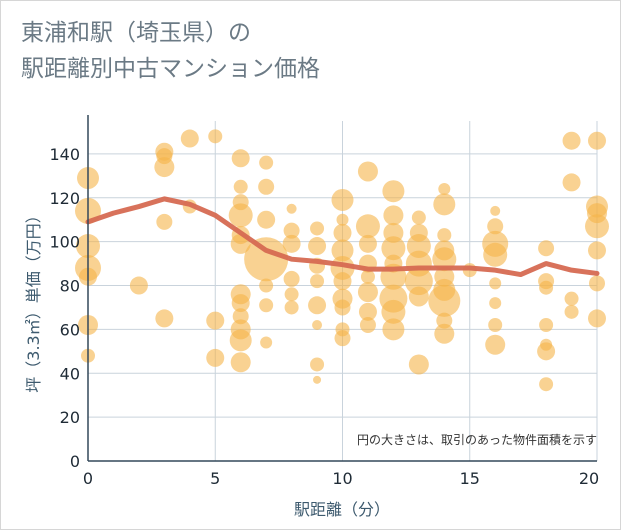 The width and height of the screenshot is (621, 530). I want to click on chart-title: 東浦和駅（埼玉県）の 駅距離別中古マンション価格, so click(170, 51).